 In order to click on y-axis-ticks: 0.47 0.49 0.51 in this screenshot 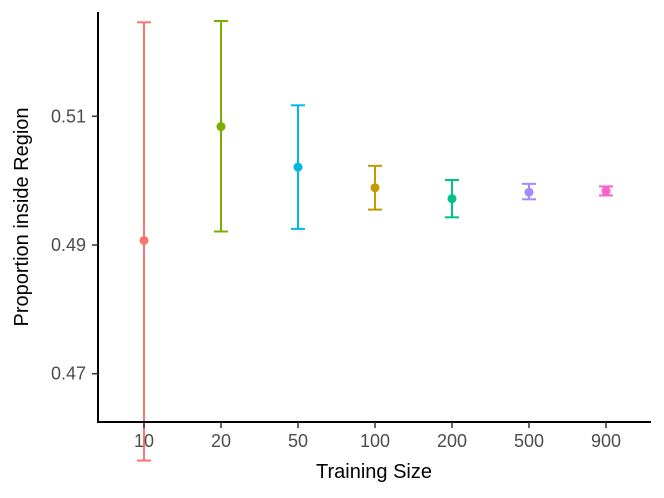, I will do `click(74, 245)`.